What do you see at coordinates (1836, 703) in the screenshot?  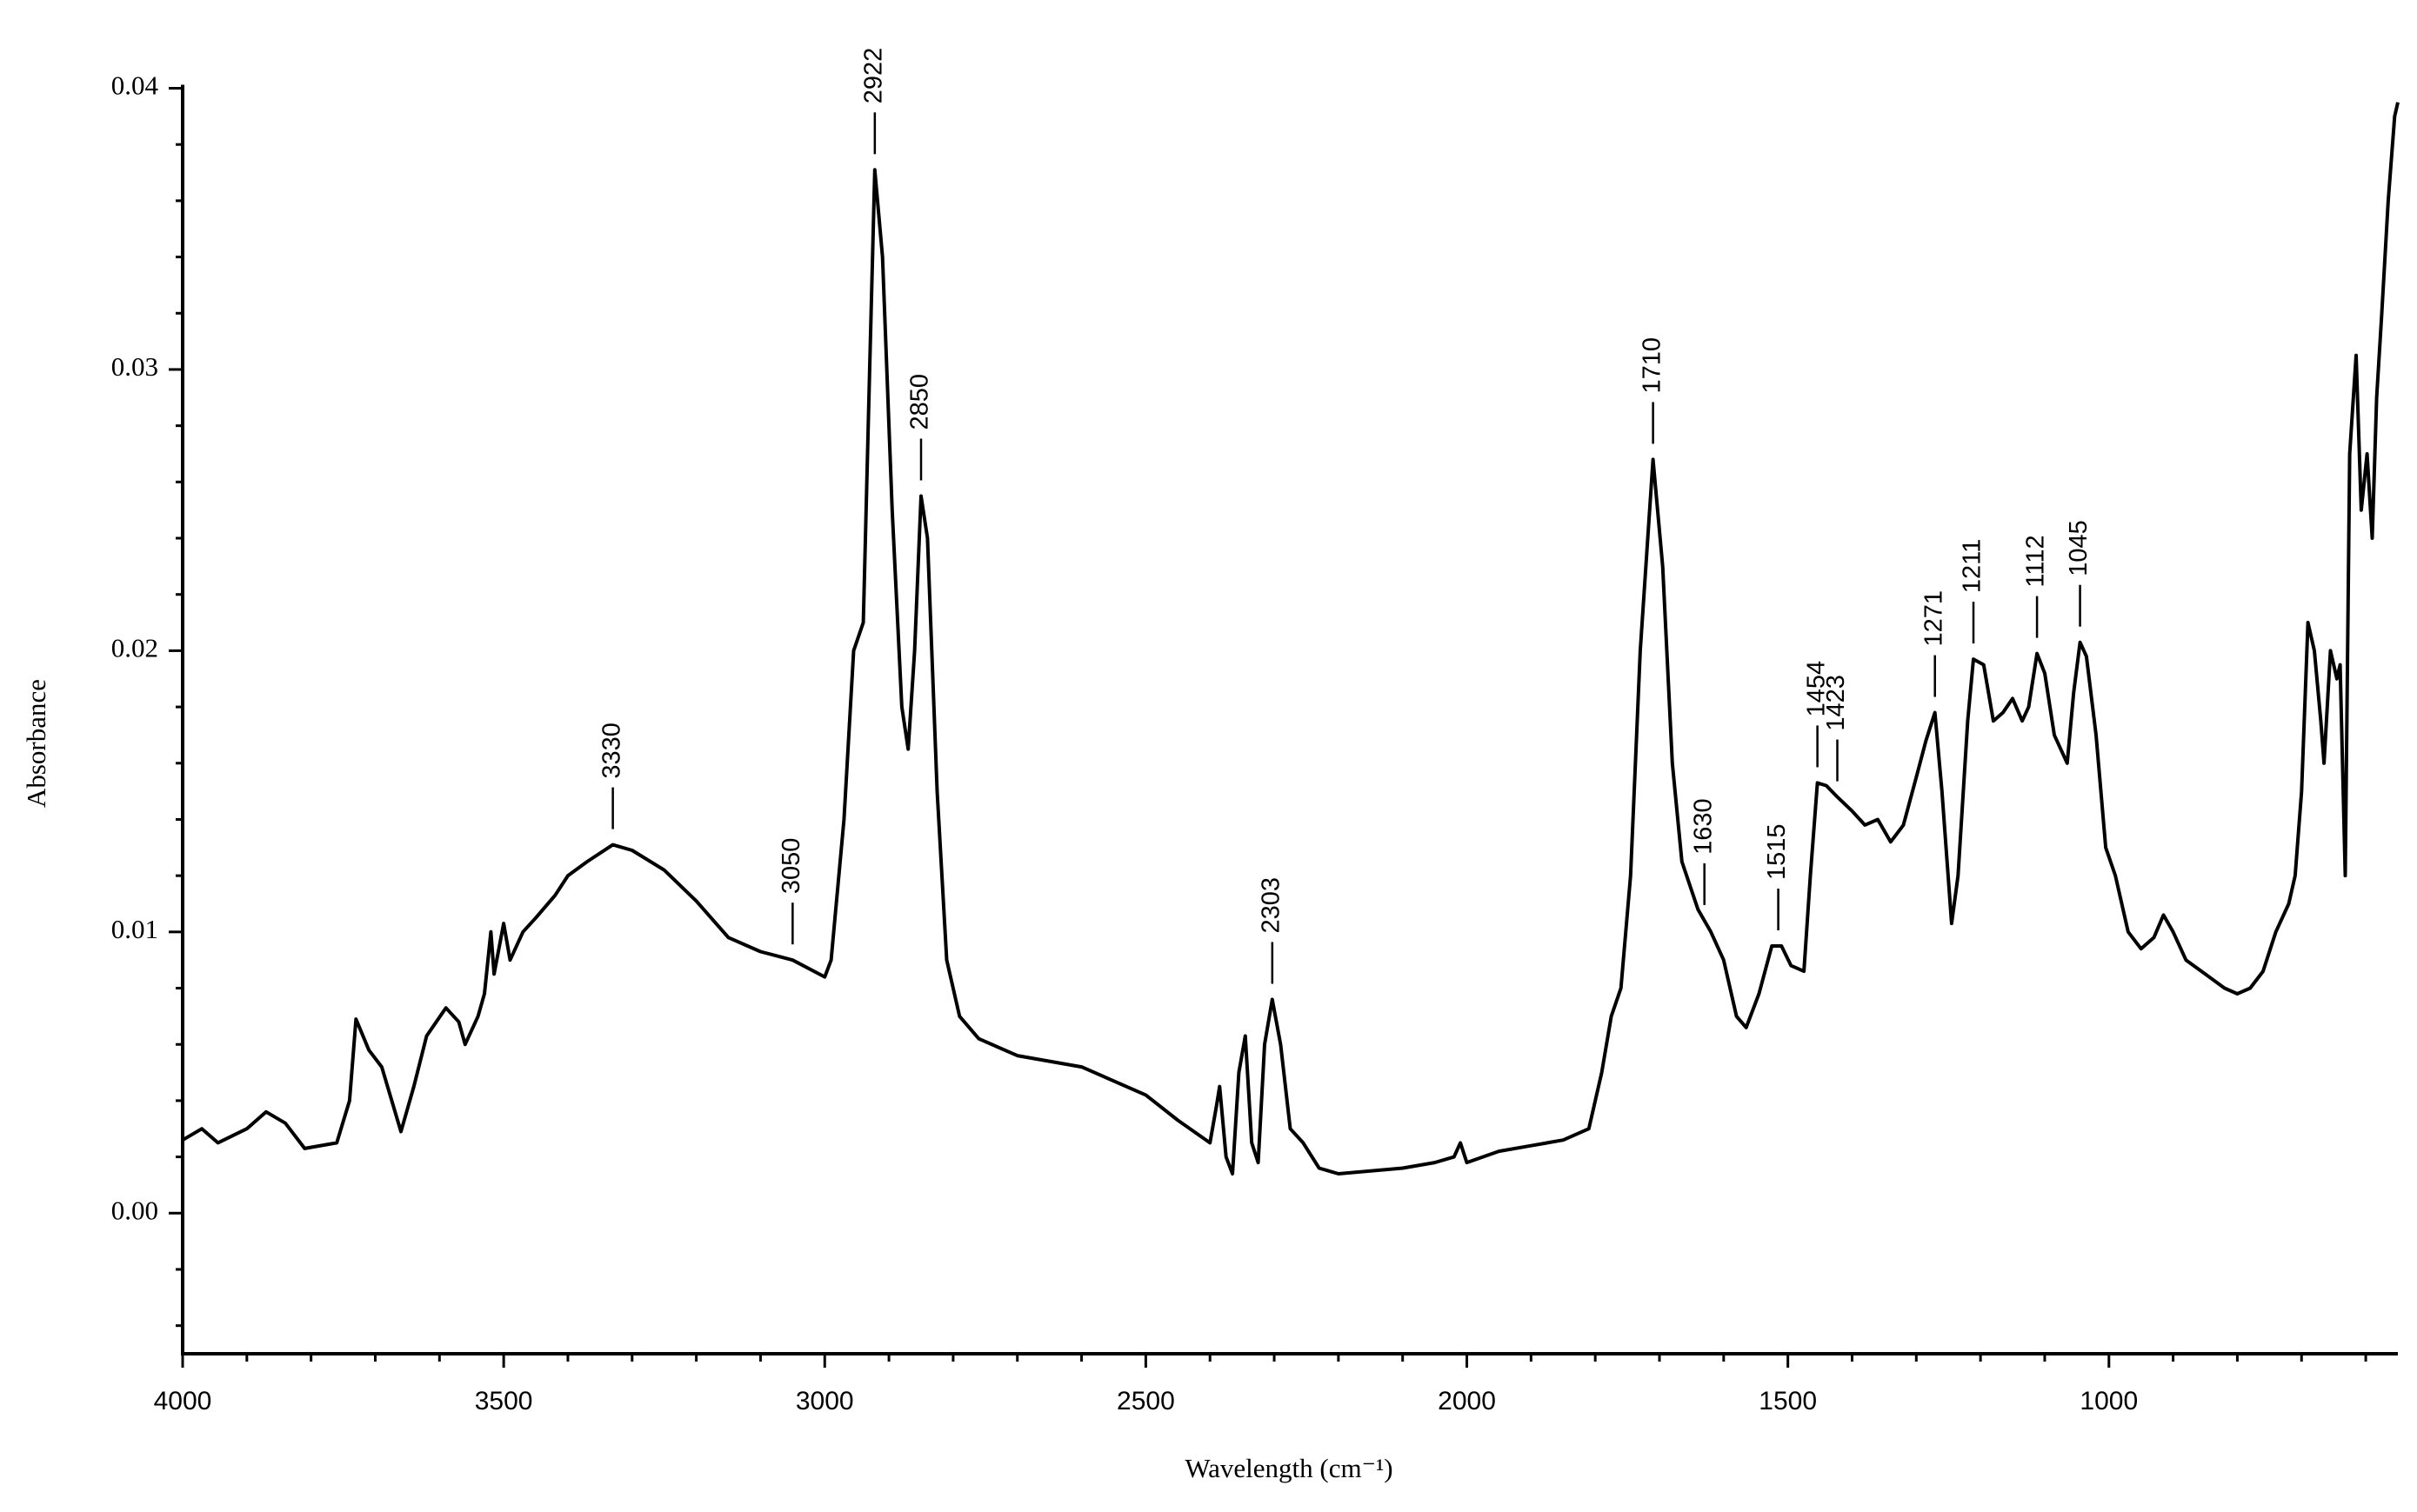 I see `peak-label: 1423` at bounding box center [1836, 703].